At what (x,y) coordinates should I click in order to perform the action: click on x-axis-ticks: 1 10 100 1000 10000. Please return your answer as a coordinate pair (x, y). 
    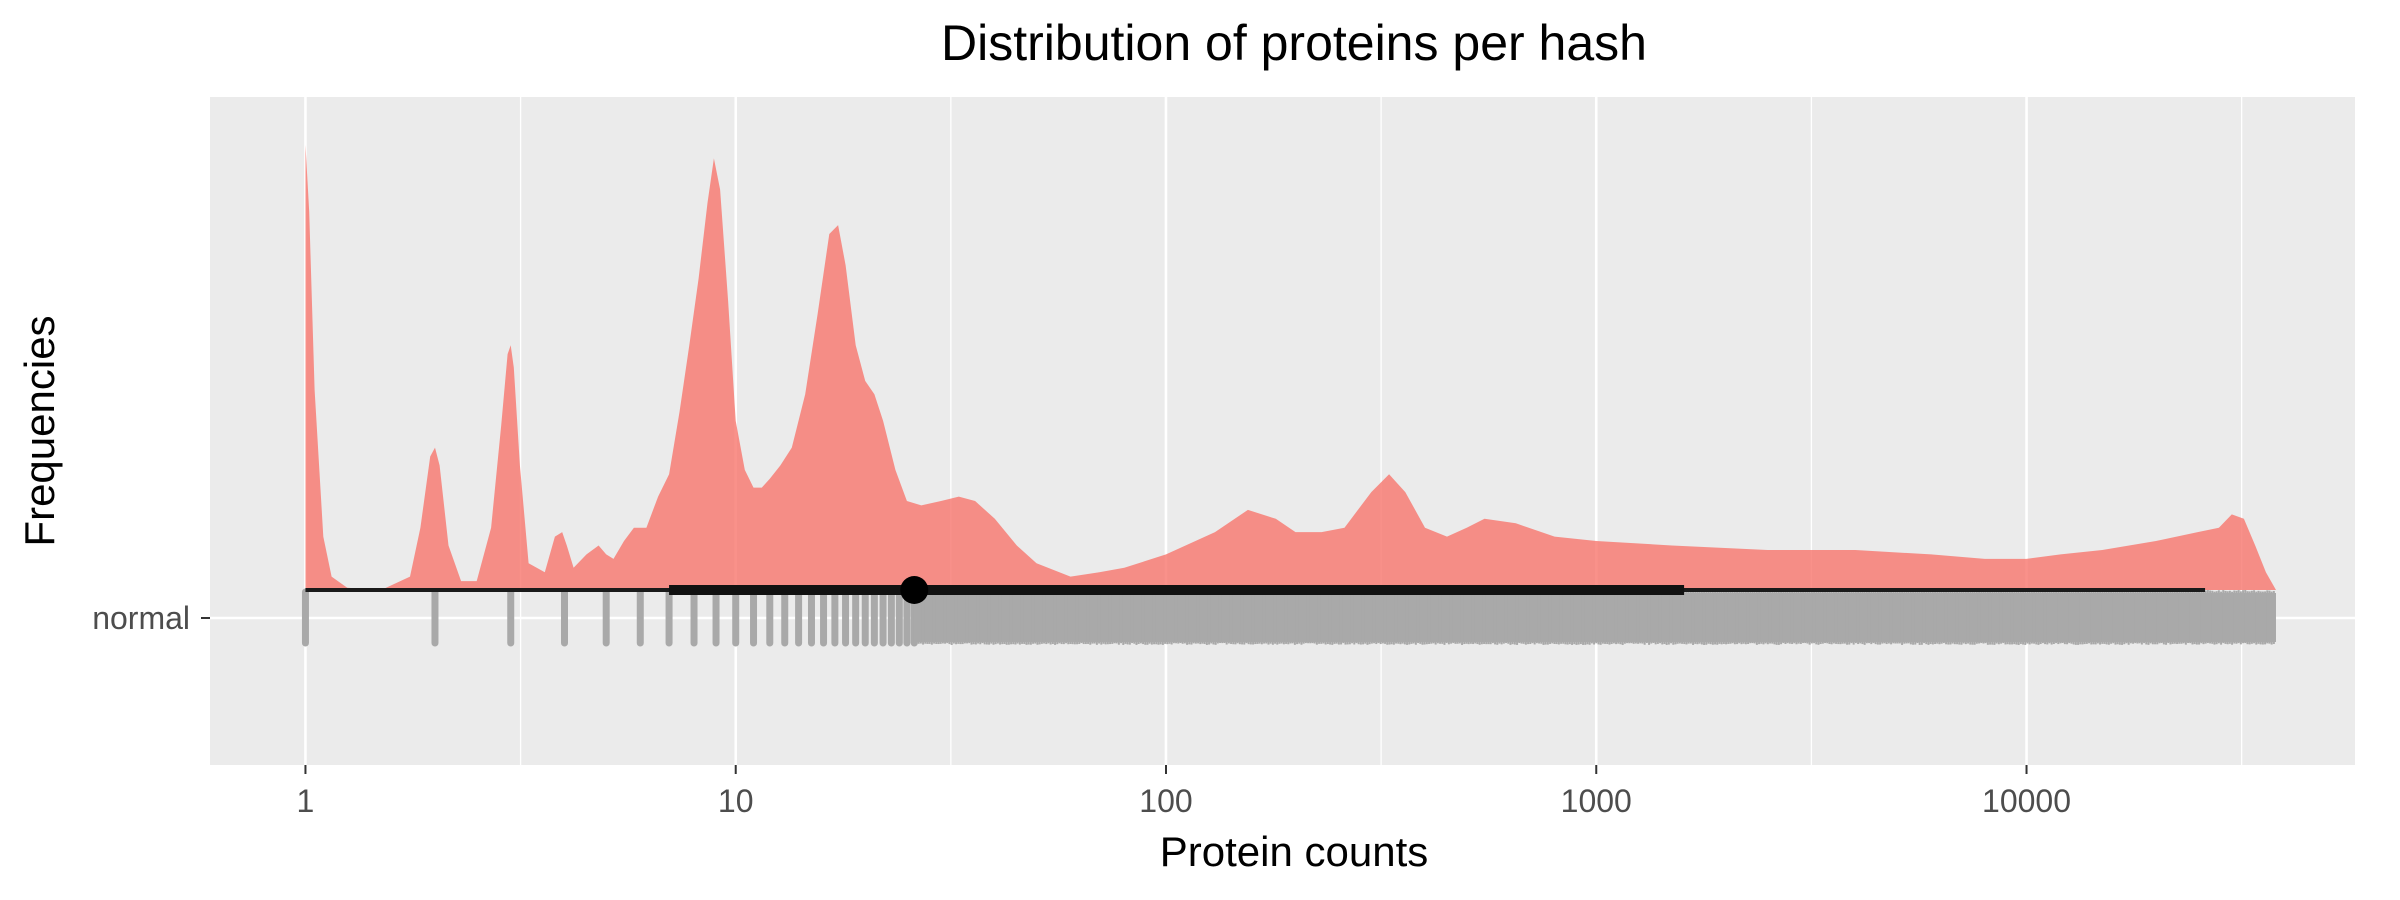
    Looking at the image, I should click on (1184, 792).